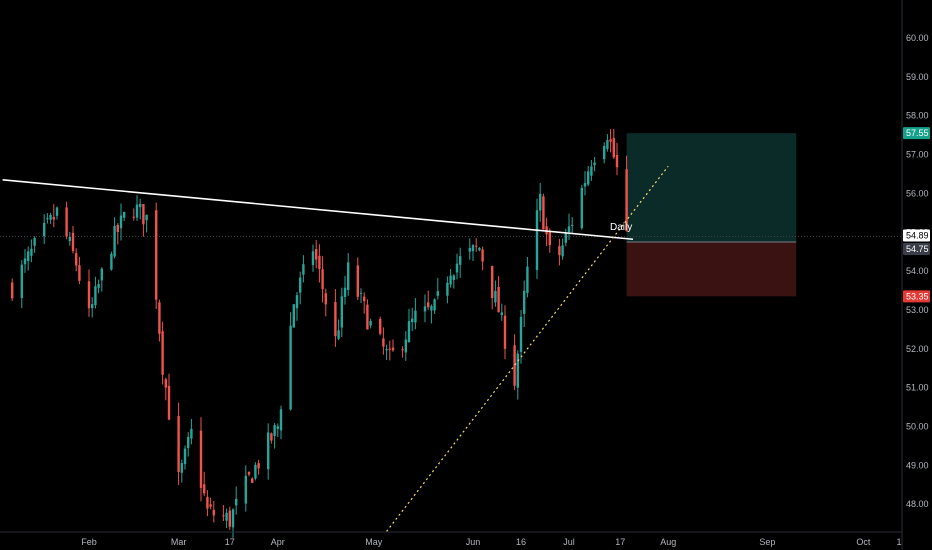 This screenshot has width=932, height=550. What do you see at coordinates (668, 542) in the screenshot?
I see `time-tick-label: Aug` at bounding box center [668, 542].